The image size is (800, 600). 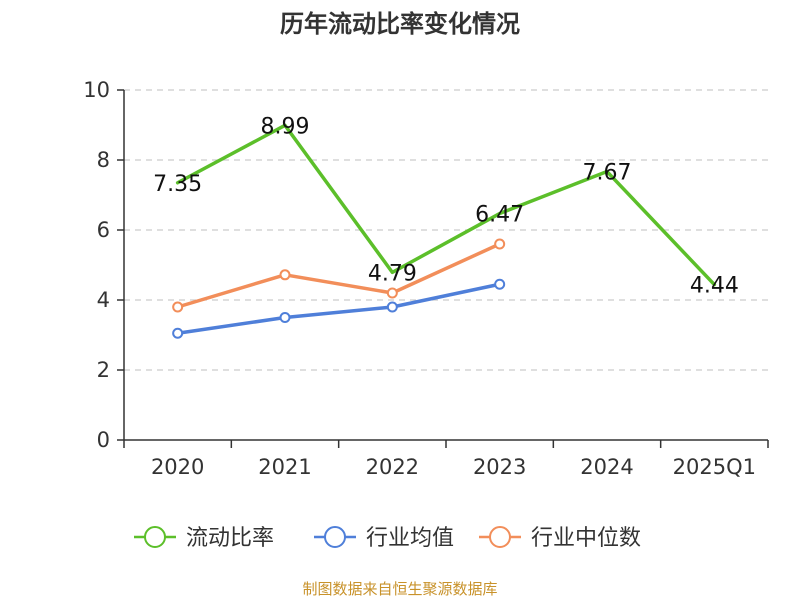 What do you see at coordinates (586, 538) in the screenshot?
I see `legend-label: 行业中位数` at bounding box center [586, 538].